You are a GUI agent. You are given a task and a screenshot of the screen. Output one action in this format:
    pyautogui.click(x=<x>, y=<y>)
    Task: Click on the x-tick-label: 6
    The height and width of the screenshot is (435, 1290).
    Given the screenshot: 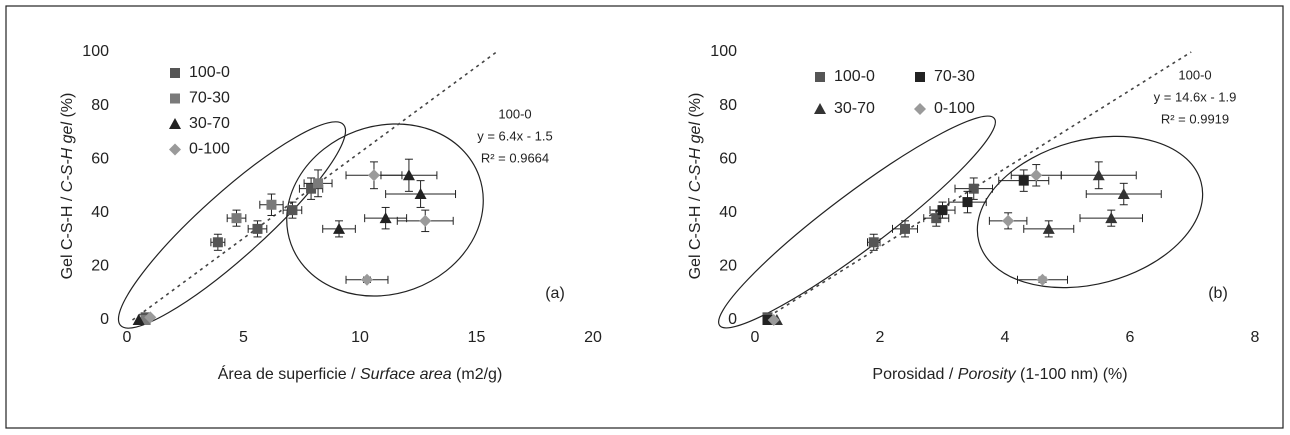 What is the action you would take?
    pyautogui.click(x=1130, y=337)
    